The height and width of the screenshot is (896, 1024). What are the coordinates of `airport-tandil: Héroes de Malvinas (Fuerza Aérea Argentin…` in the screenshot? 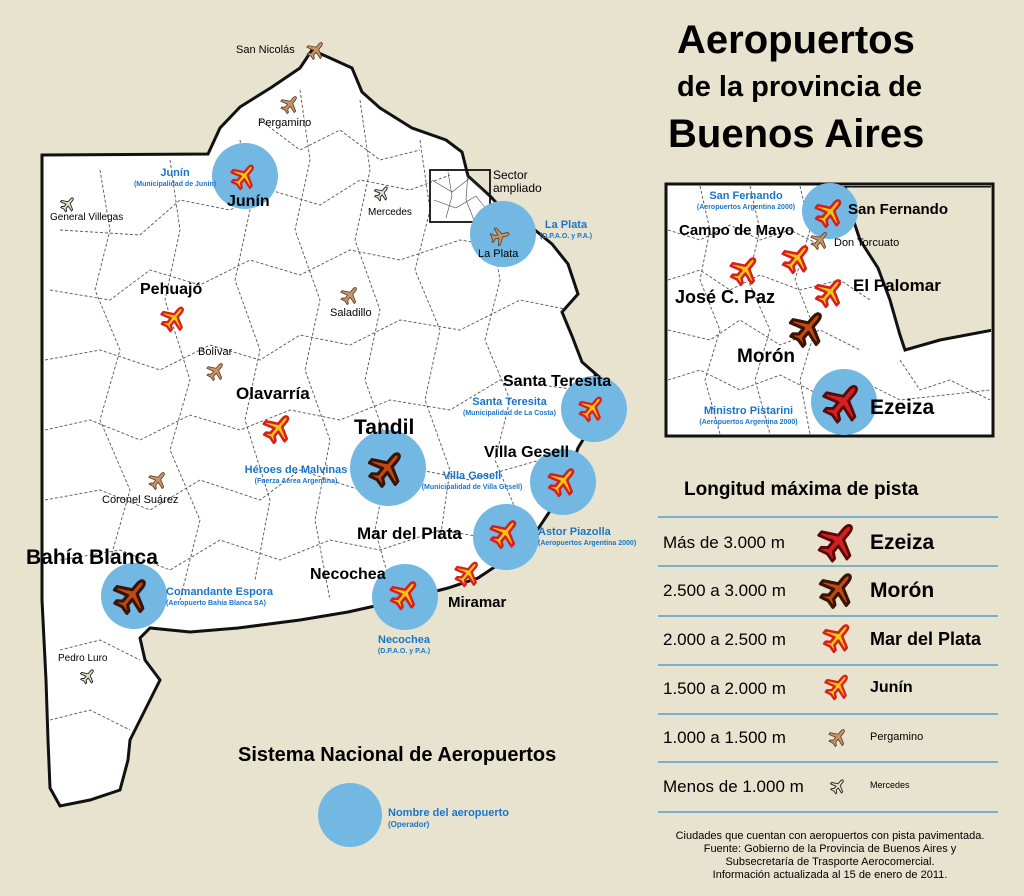 It's located at (296, 474).